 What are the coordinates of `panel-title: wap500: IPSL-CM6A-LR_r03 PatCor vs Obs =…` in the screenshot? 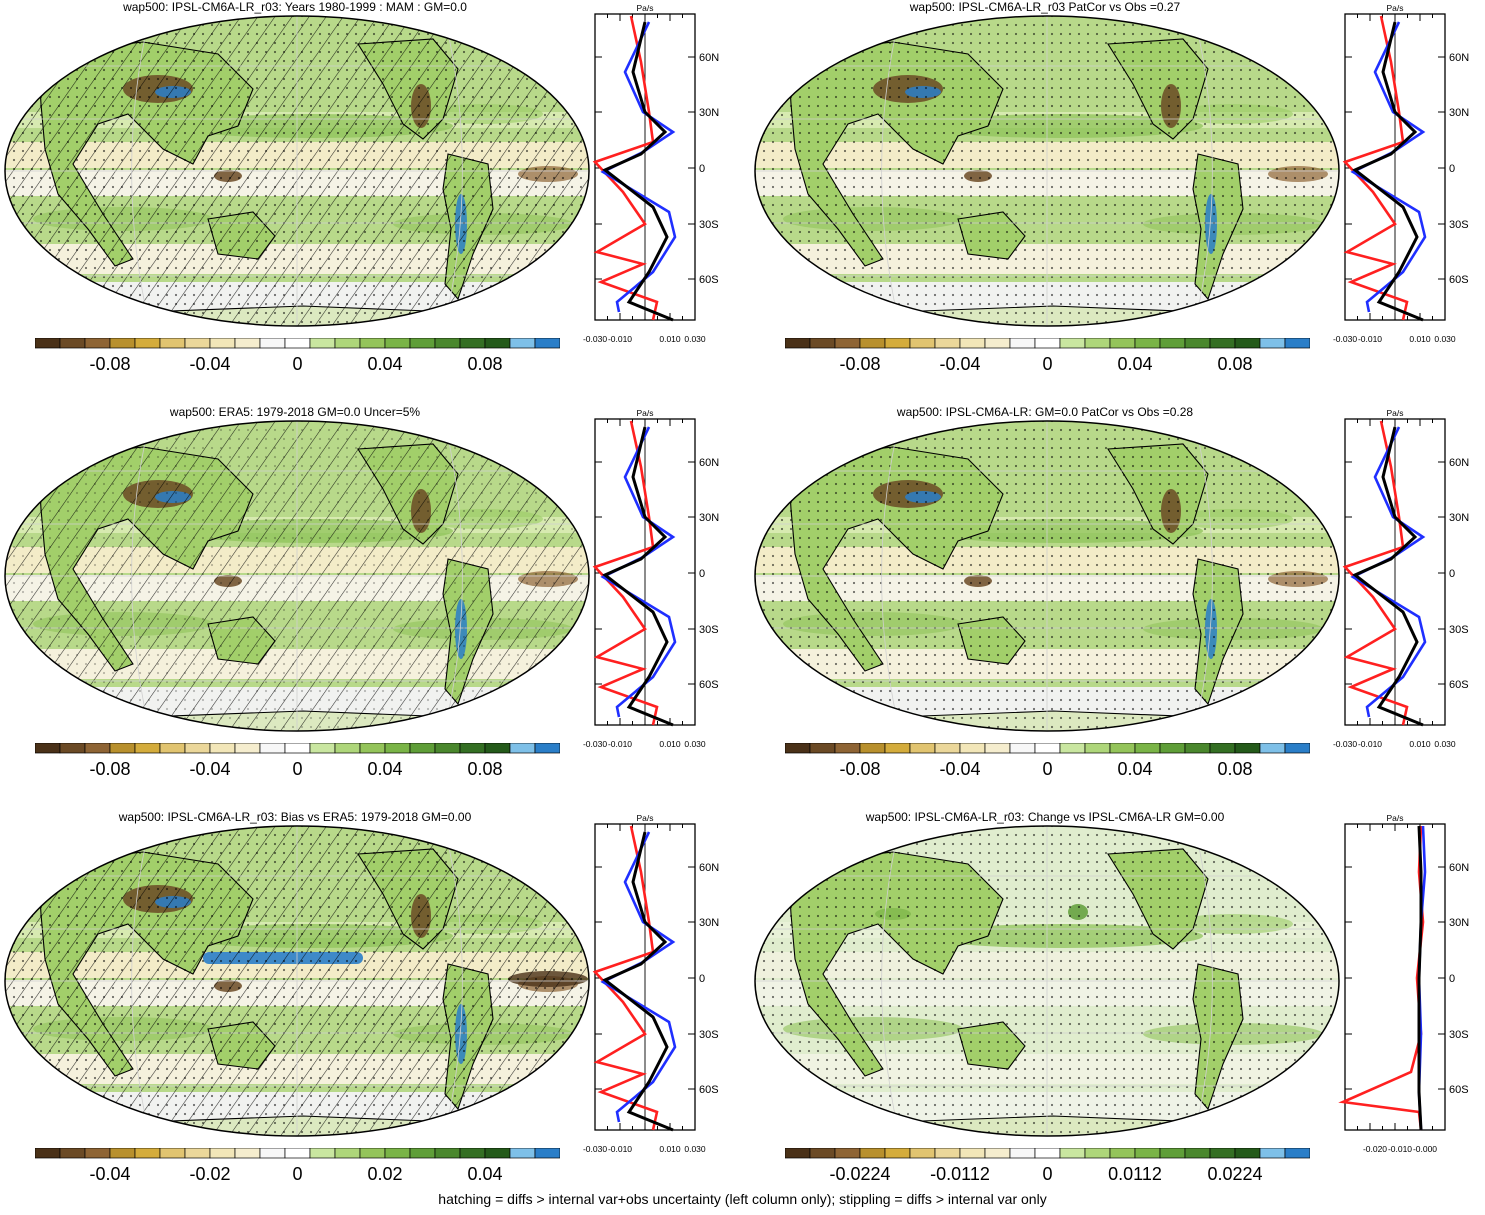 It's located at (1045, 7).